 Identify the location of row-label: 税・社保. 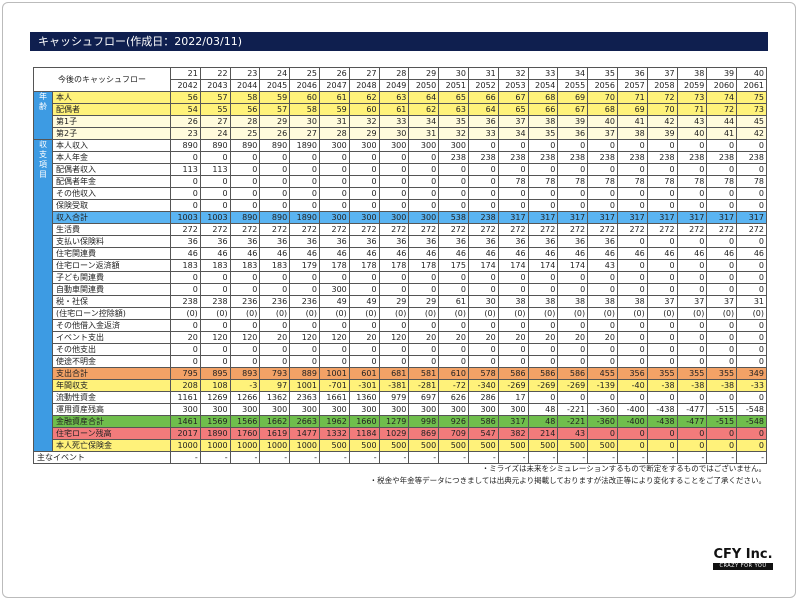
(111, 301).